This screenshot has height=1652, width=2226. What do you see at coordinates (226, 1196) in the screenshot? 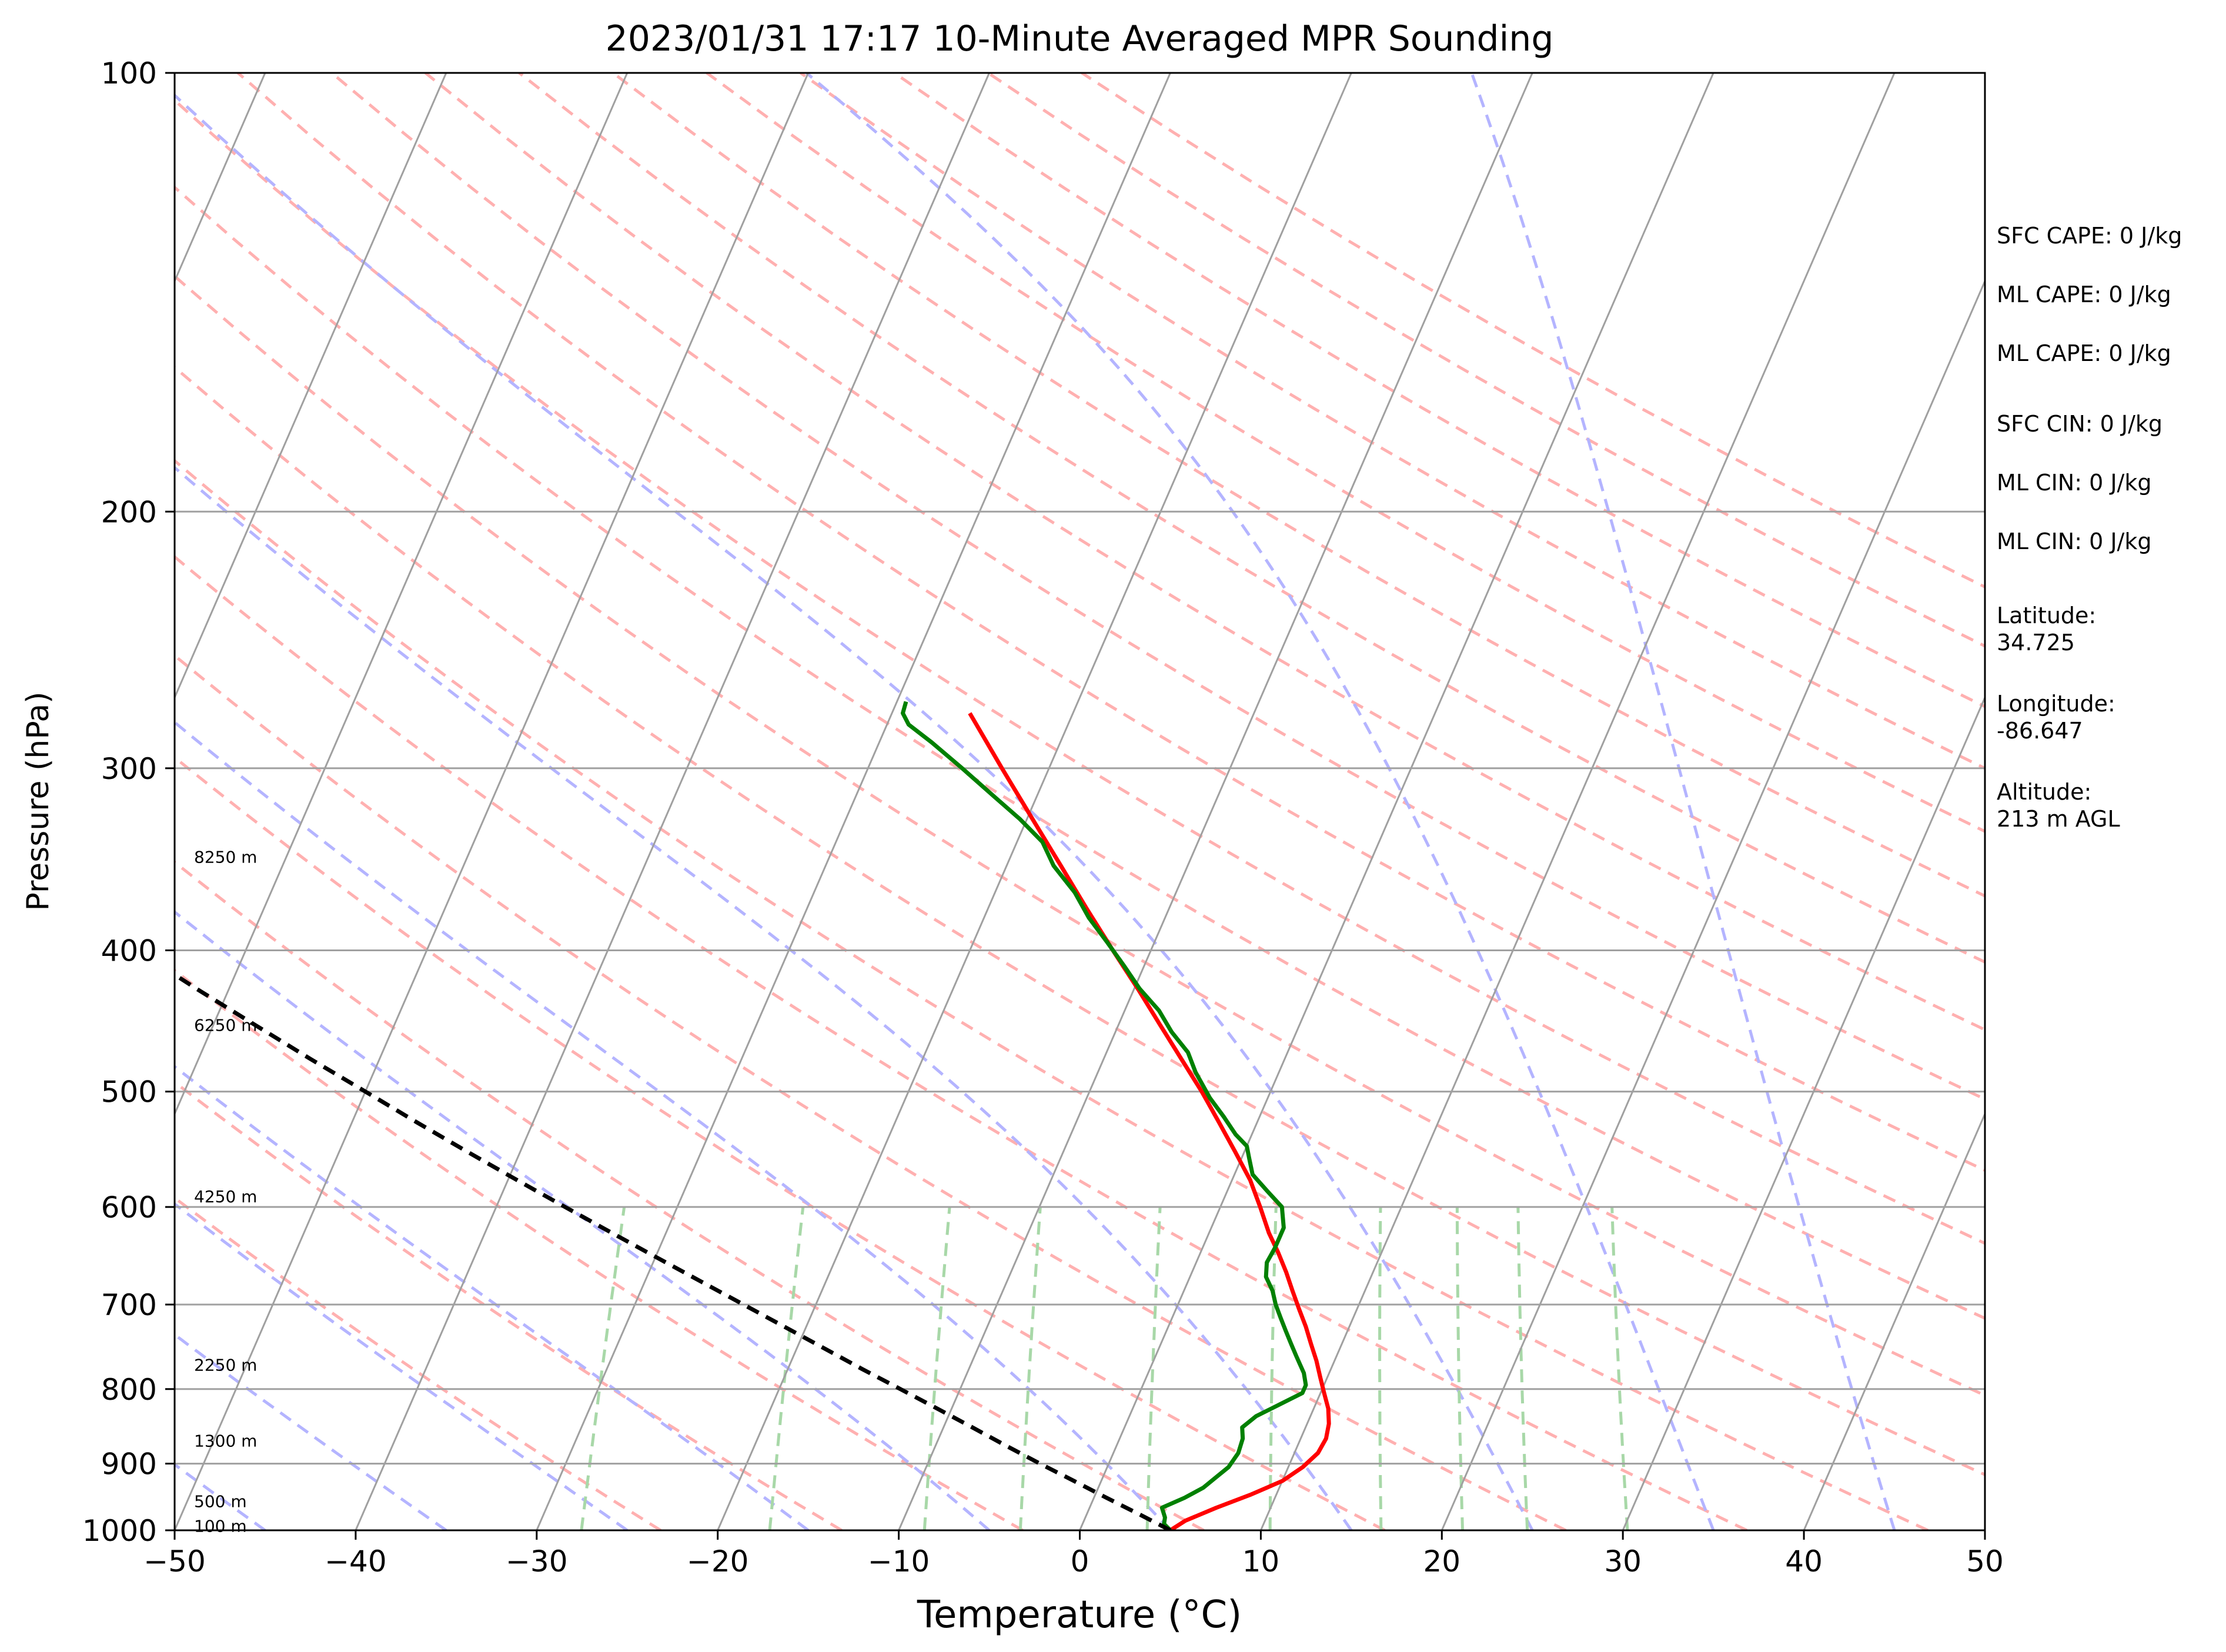
I see `height-label: 4250 m` at bounding box center [226, 1196].